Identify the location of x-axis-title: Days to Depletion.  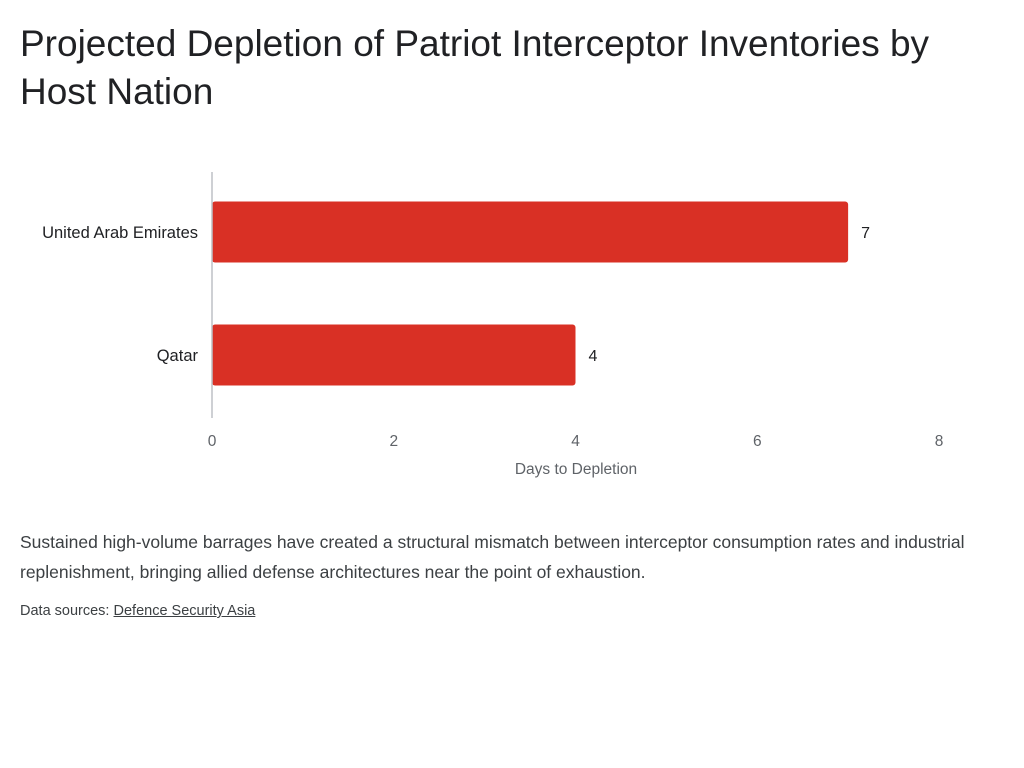
(576, 469).